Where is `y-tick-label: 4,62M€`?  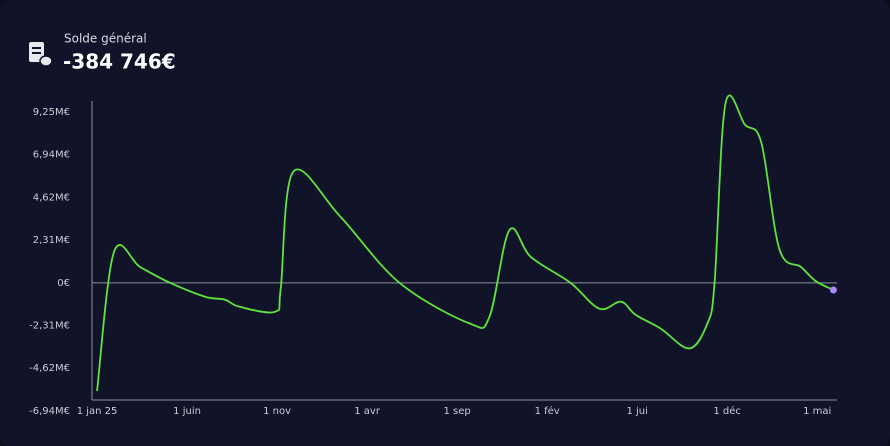 y-tick-label: 4,62M€ is located at coordinates (51, 198).